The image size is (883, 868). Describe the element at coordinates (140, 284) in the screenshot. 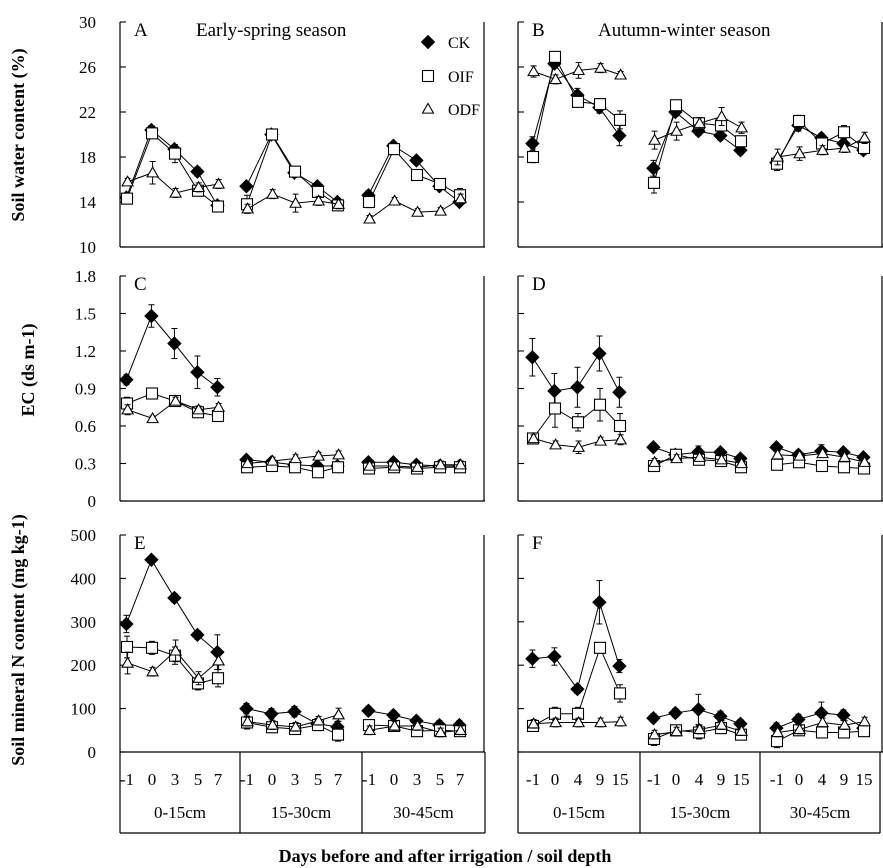

I see `panel-letter: C` at that location.